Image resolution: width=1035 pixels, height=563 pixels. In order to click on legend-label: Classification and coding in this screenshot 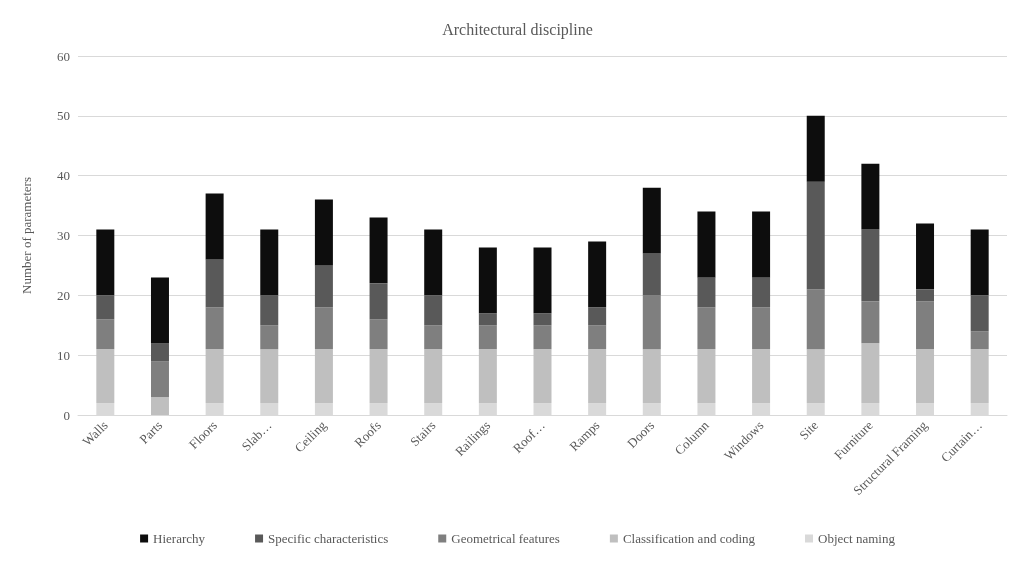, I will do `click(689, 538)`.